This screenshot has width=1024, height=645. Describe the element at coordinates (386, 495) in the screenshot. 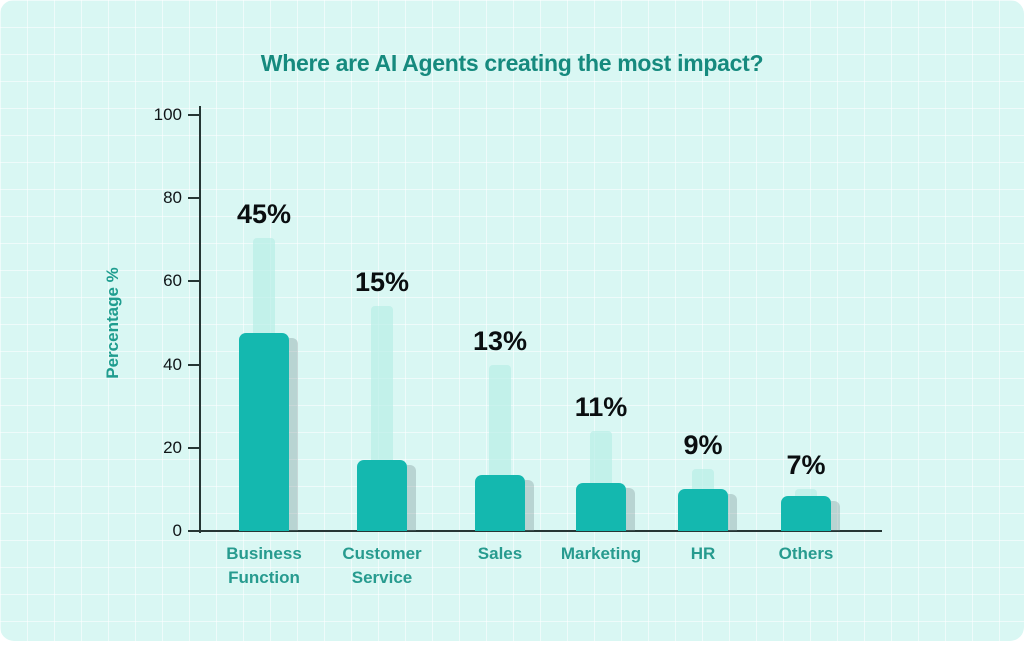

I see `bar-customer-service` at that location.